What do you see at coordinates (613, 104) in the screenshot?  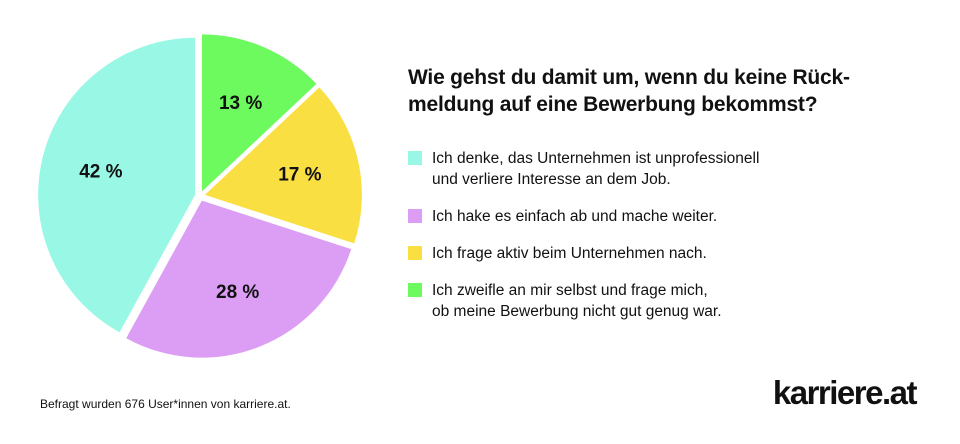 I see `chart-title-line-2: meldung auf eine Bewerbung bekommst?` at bounding box center [613, 104].